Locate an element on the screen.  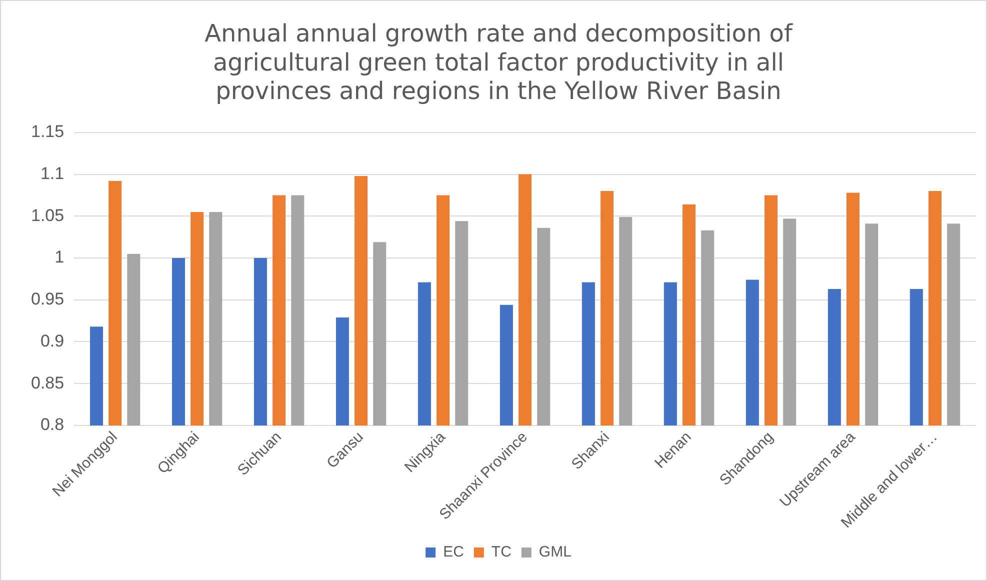
y-tick-label: 1.05 is located at coordinates (47, 215).